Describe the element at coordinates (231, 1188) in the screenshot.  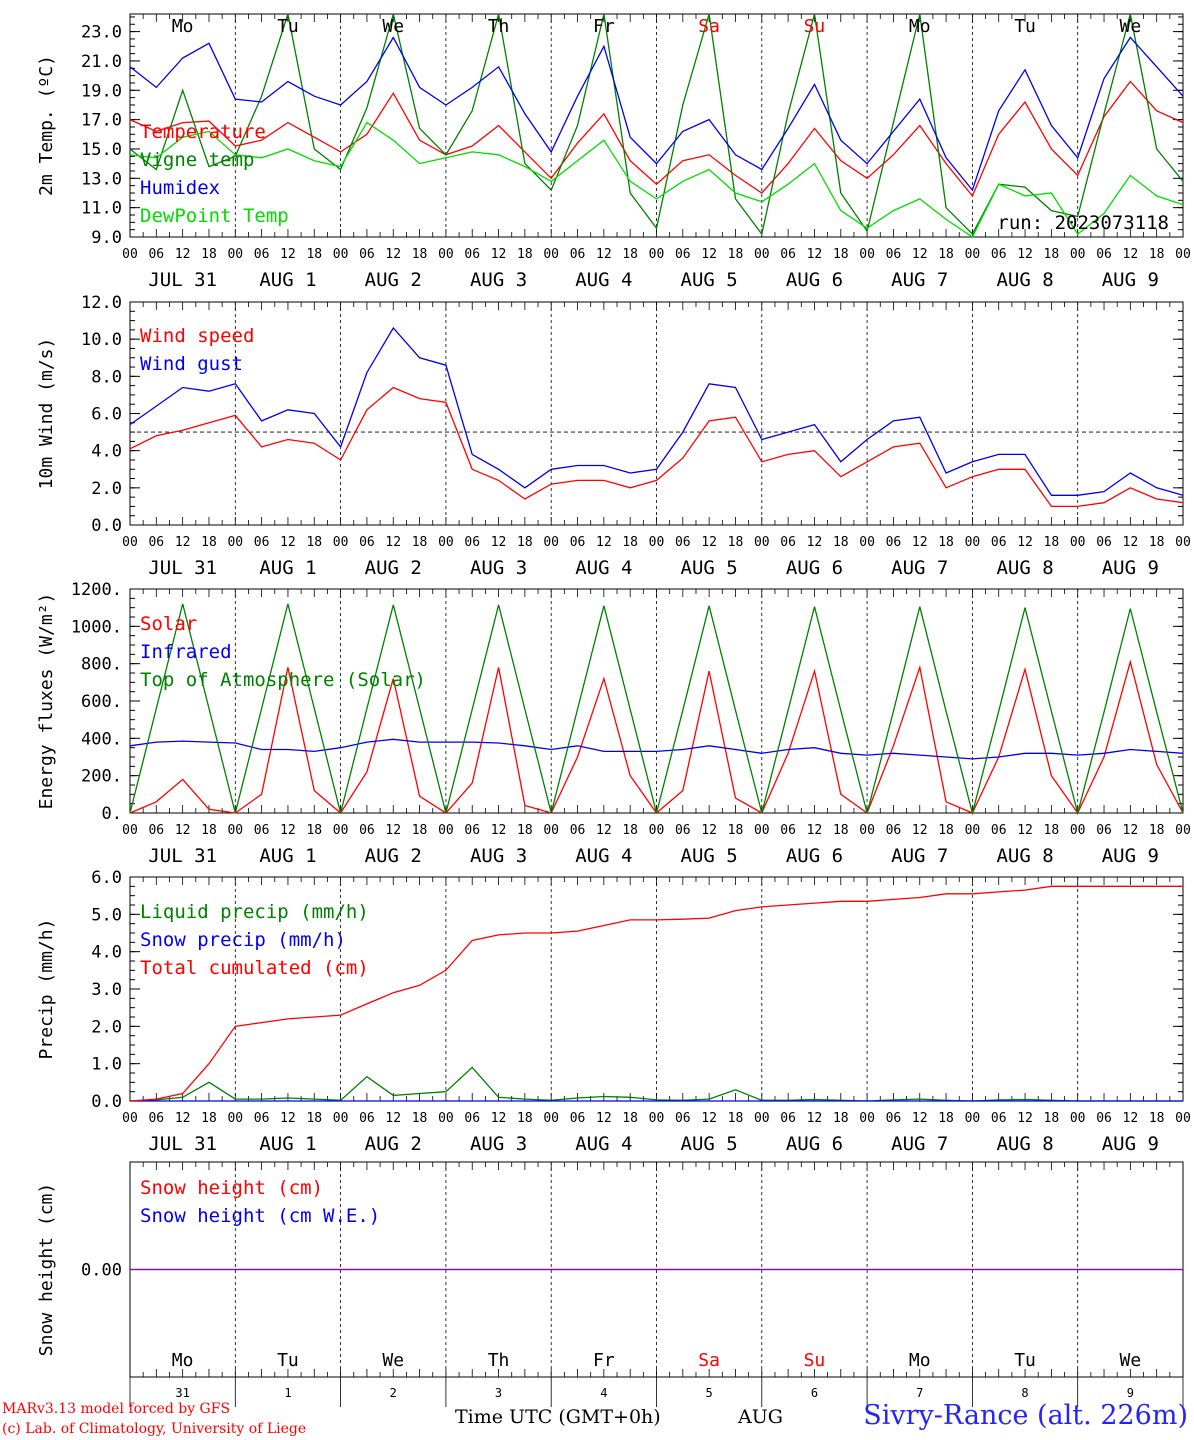
I see `legend-entry: Snow height (cm)` at that location.